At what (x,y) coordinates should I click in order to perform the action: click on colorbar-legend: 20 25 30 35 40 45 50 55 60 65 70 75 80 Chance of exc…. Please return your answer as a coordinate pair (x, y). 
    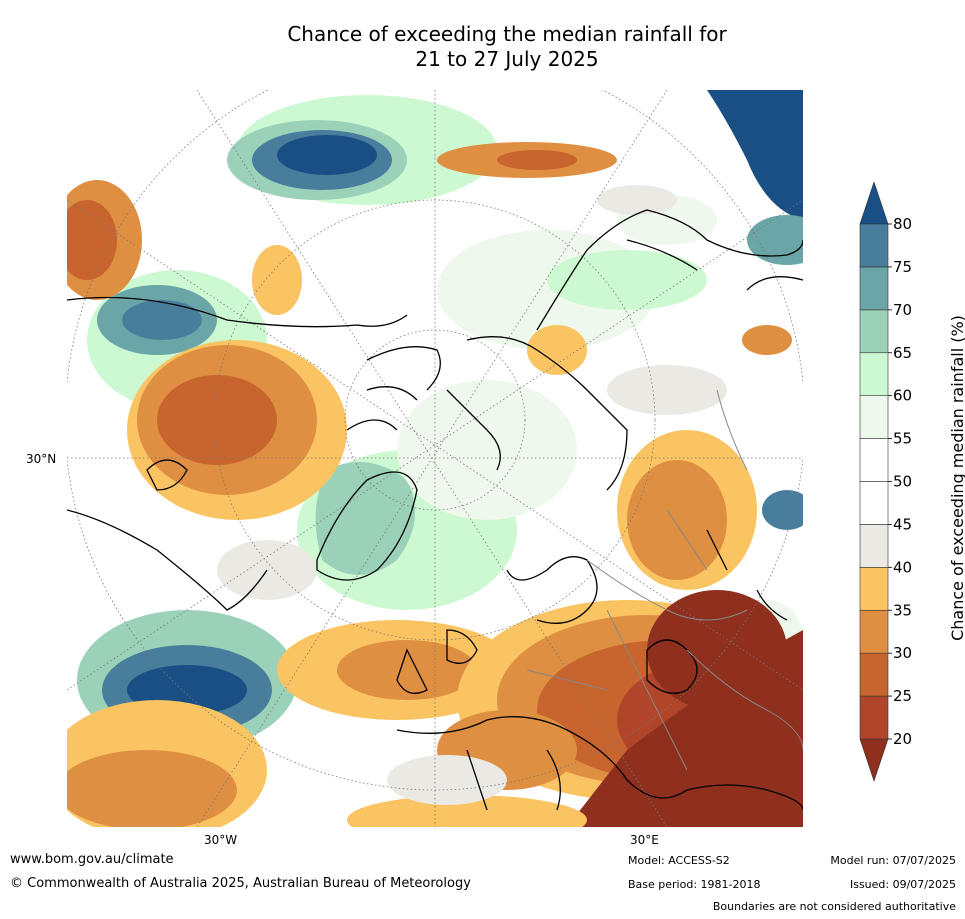
    Looking at the image, I should click on (910, 481).